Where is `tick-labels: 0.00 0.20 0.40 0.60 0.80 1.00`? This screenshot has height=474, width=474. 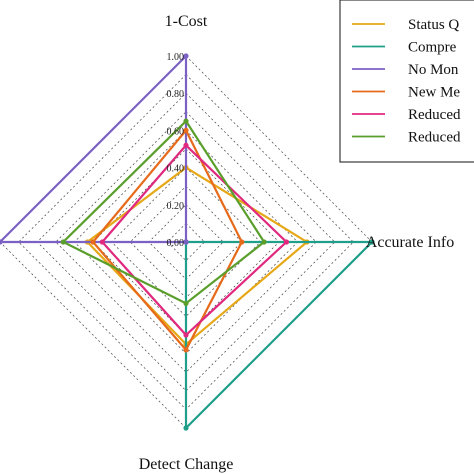
tick-labels: 0.00 0.20 0.40 0.60 0.80 1.00 is located at coordinates (176, 150).